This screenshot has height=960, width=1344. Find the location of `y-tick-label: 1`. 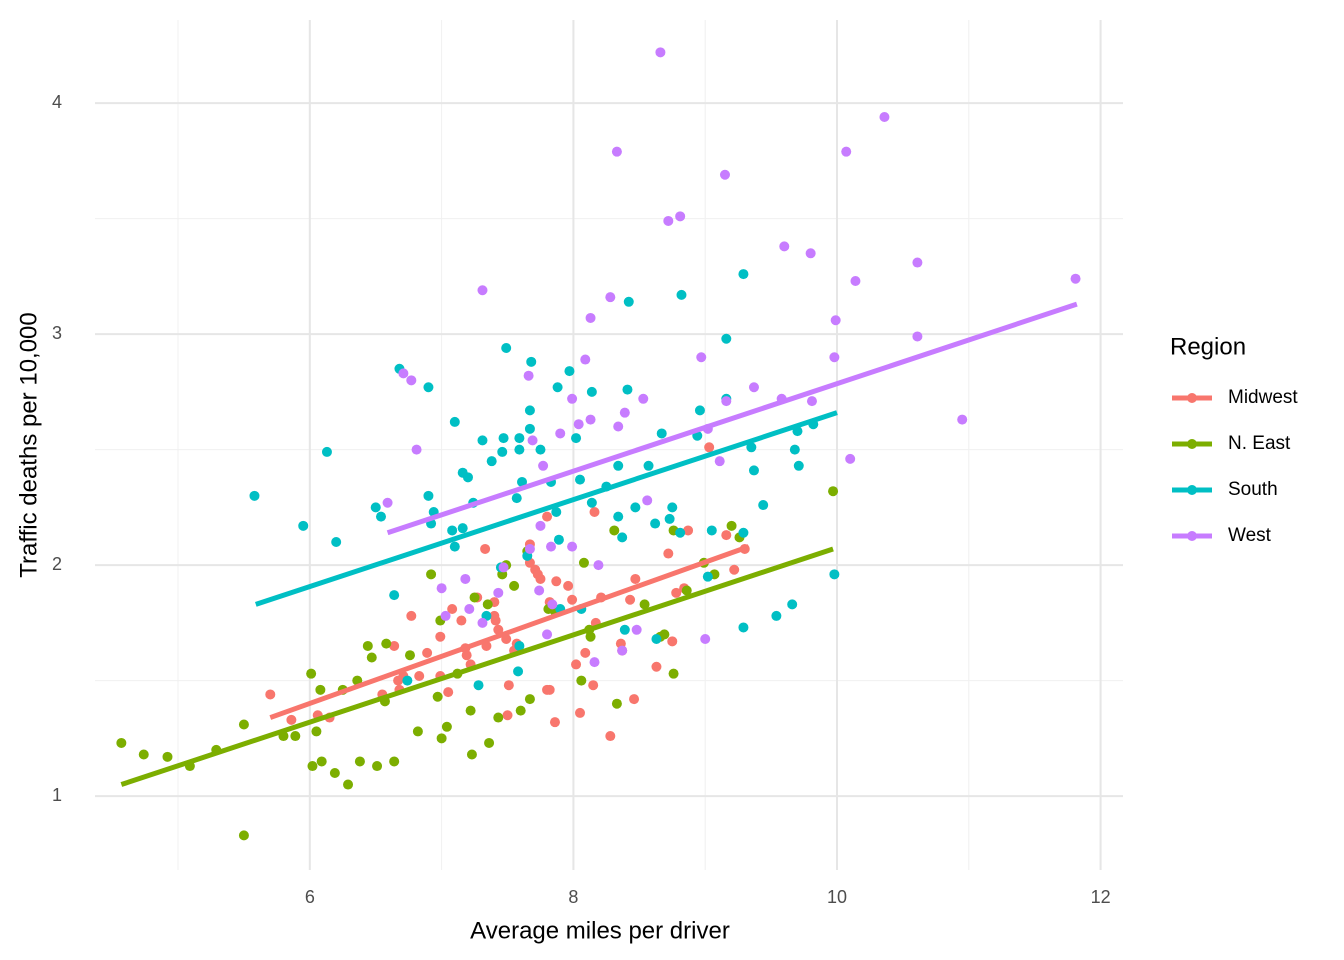

y-tick-label: 1 is located at coordinates (57, 795).